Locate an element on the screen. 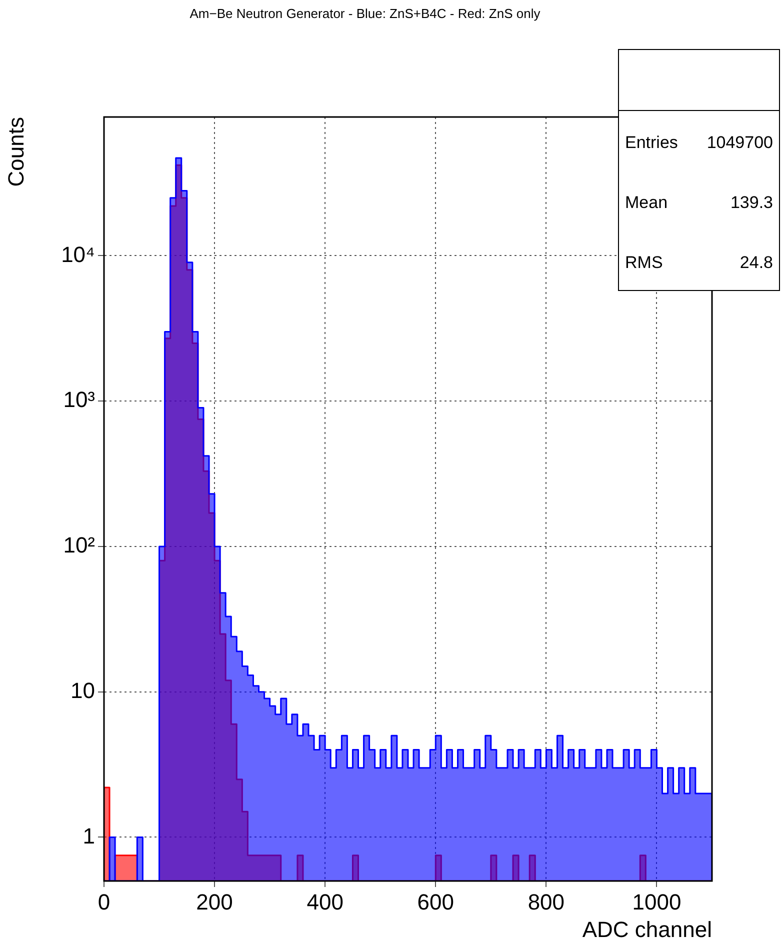 This screenshot has width=782, height=948. x-tick-label: 1000 is located at coordinates (657, 901).